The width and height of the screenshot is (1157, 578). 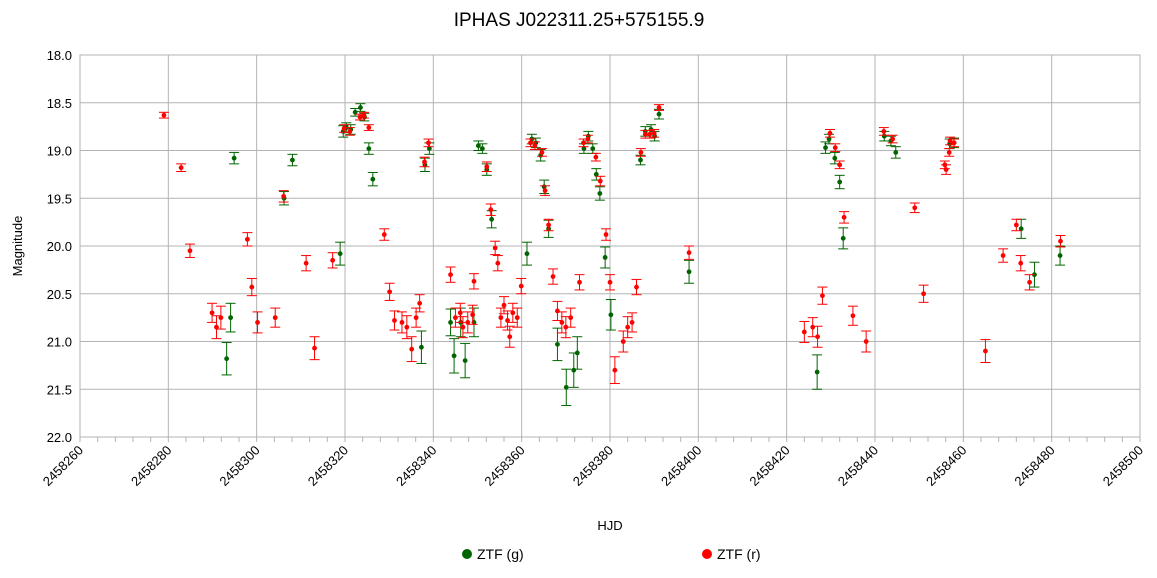 What do you see at coordinates (59, 342) in the screenshot?
I see `y-tick-label: 21.0` at bounding box center [59, 342].